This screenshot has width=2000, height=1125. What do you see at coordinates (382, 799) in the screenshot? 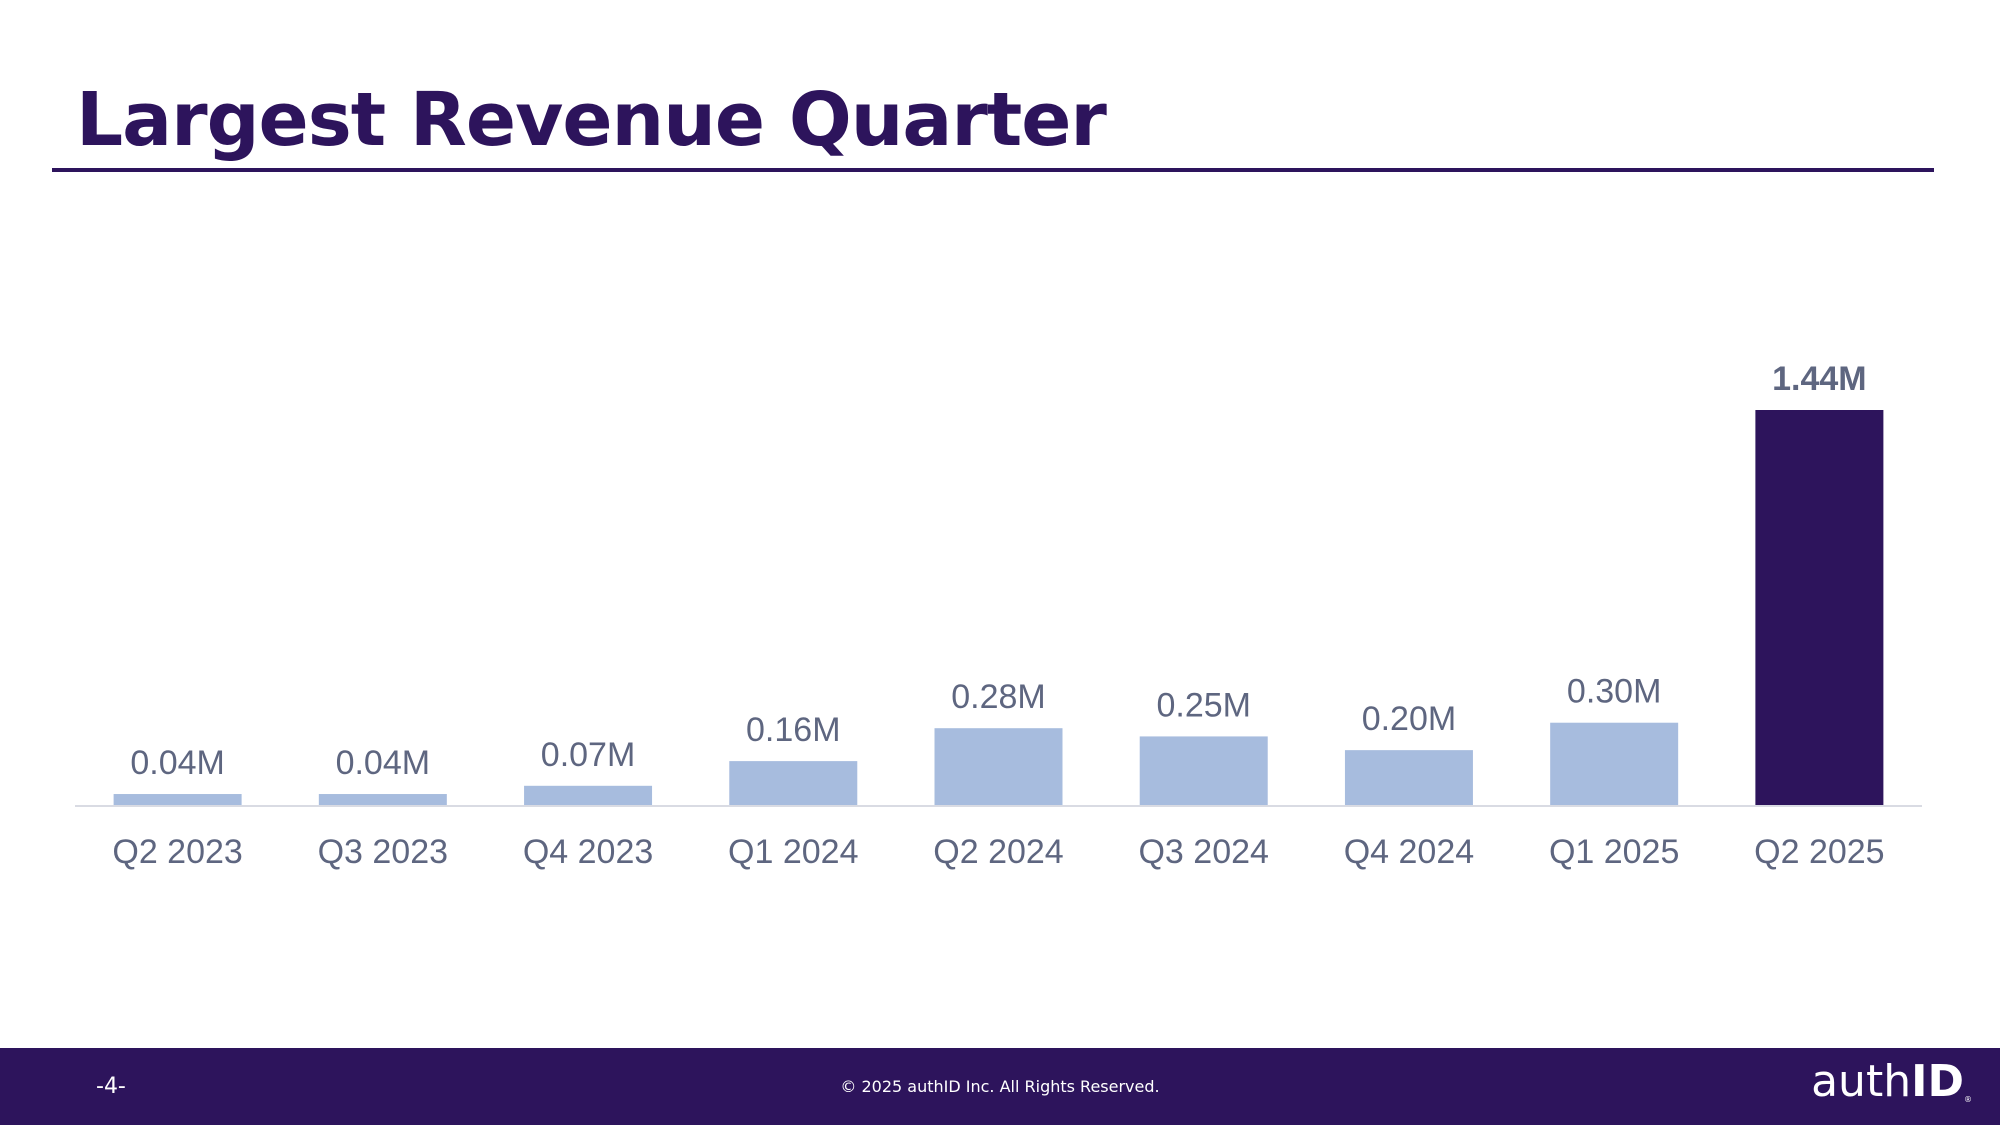
I see `bar-q3-2023` at bounding box center [382, 799].